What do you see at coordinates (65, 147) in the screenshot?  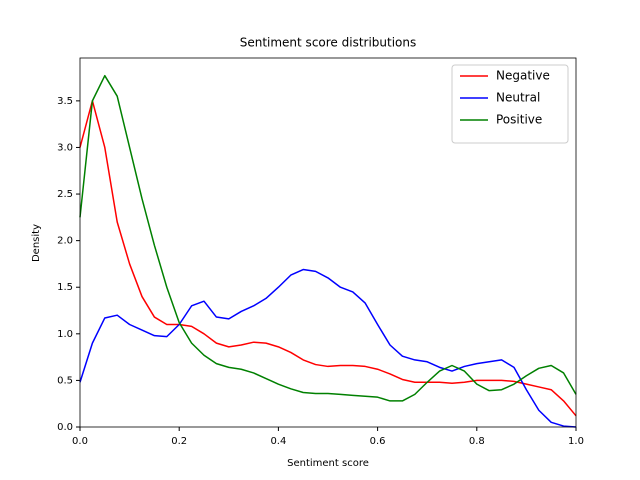 I see `y-tick-label: 3.0` at bounding box center [65, 147].